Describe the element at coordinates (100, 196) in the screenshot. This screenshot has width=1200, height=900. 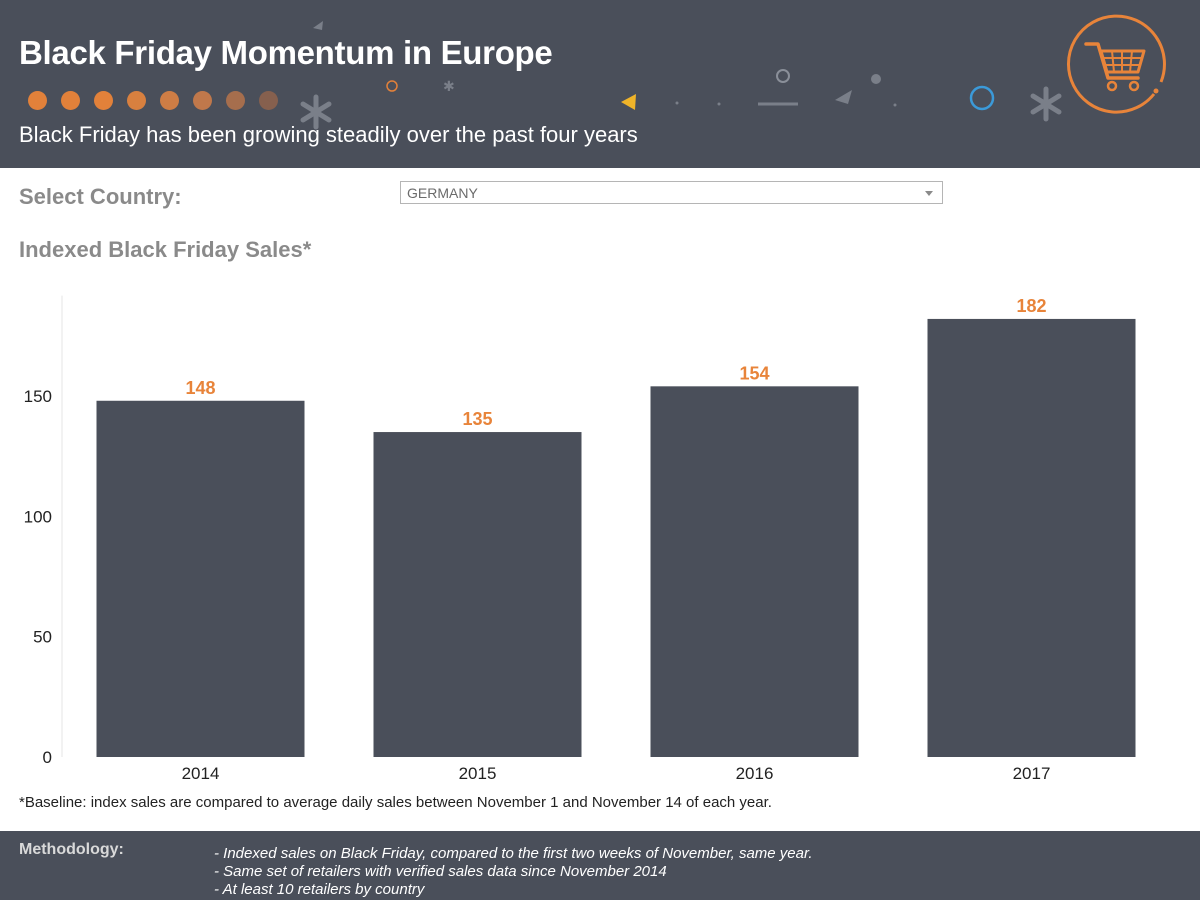
I see `country-select-label: Select Country:` at that location.